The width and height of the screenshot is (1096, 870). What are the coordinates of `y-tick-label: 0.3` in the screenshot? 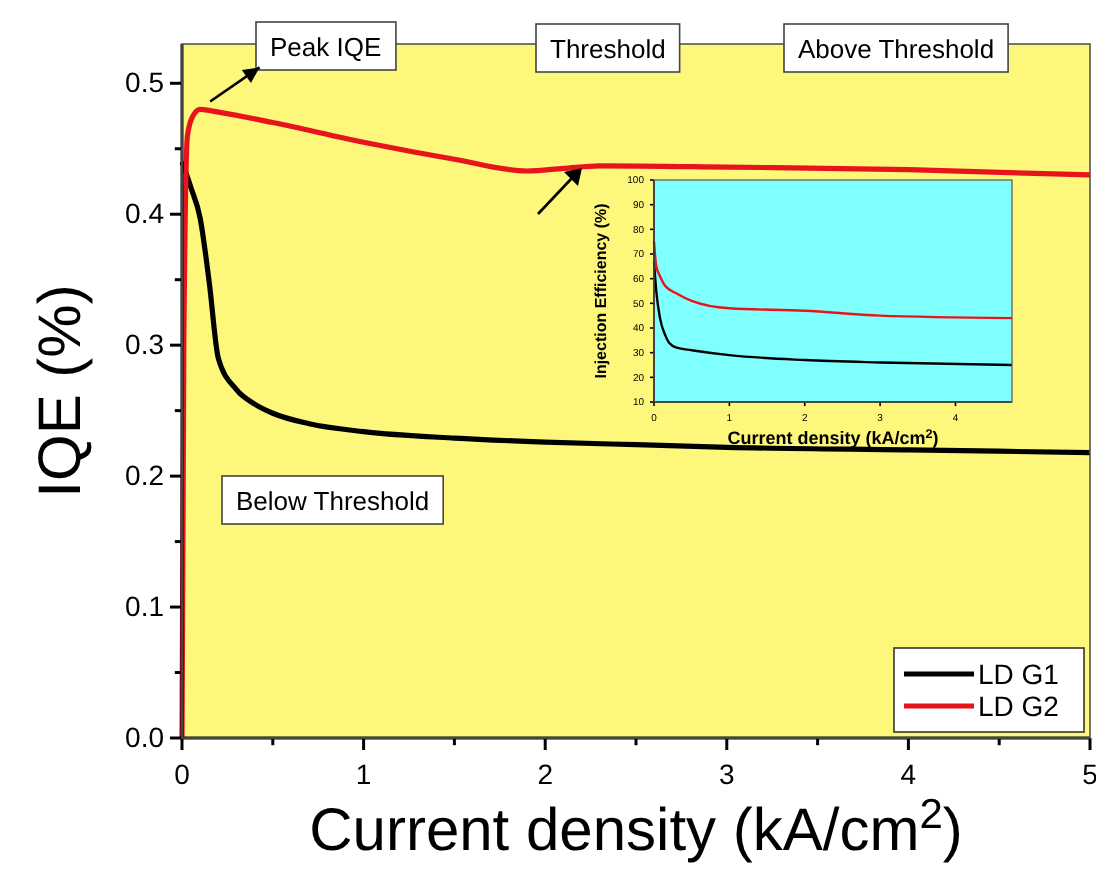 It's located at (145, 344).